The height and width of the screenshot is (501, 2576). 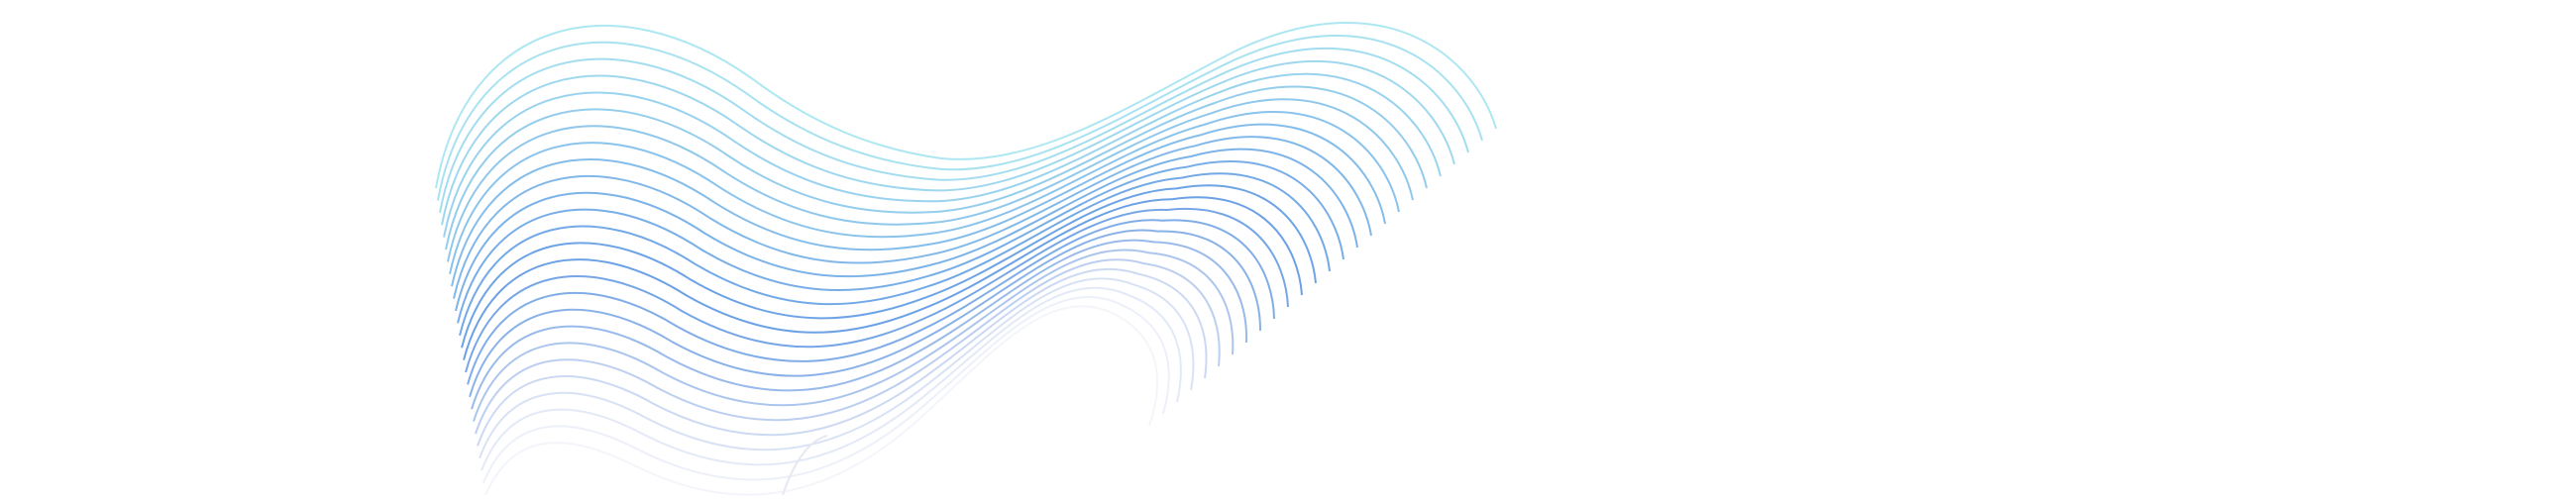 I want to click on faint-accent-stroke, so click(x=805, y=465).